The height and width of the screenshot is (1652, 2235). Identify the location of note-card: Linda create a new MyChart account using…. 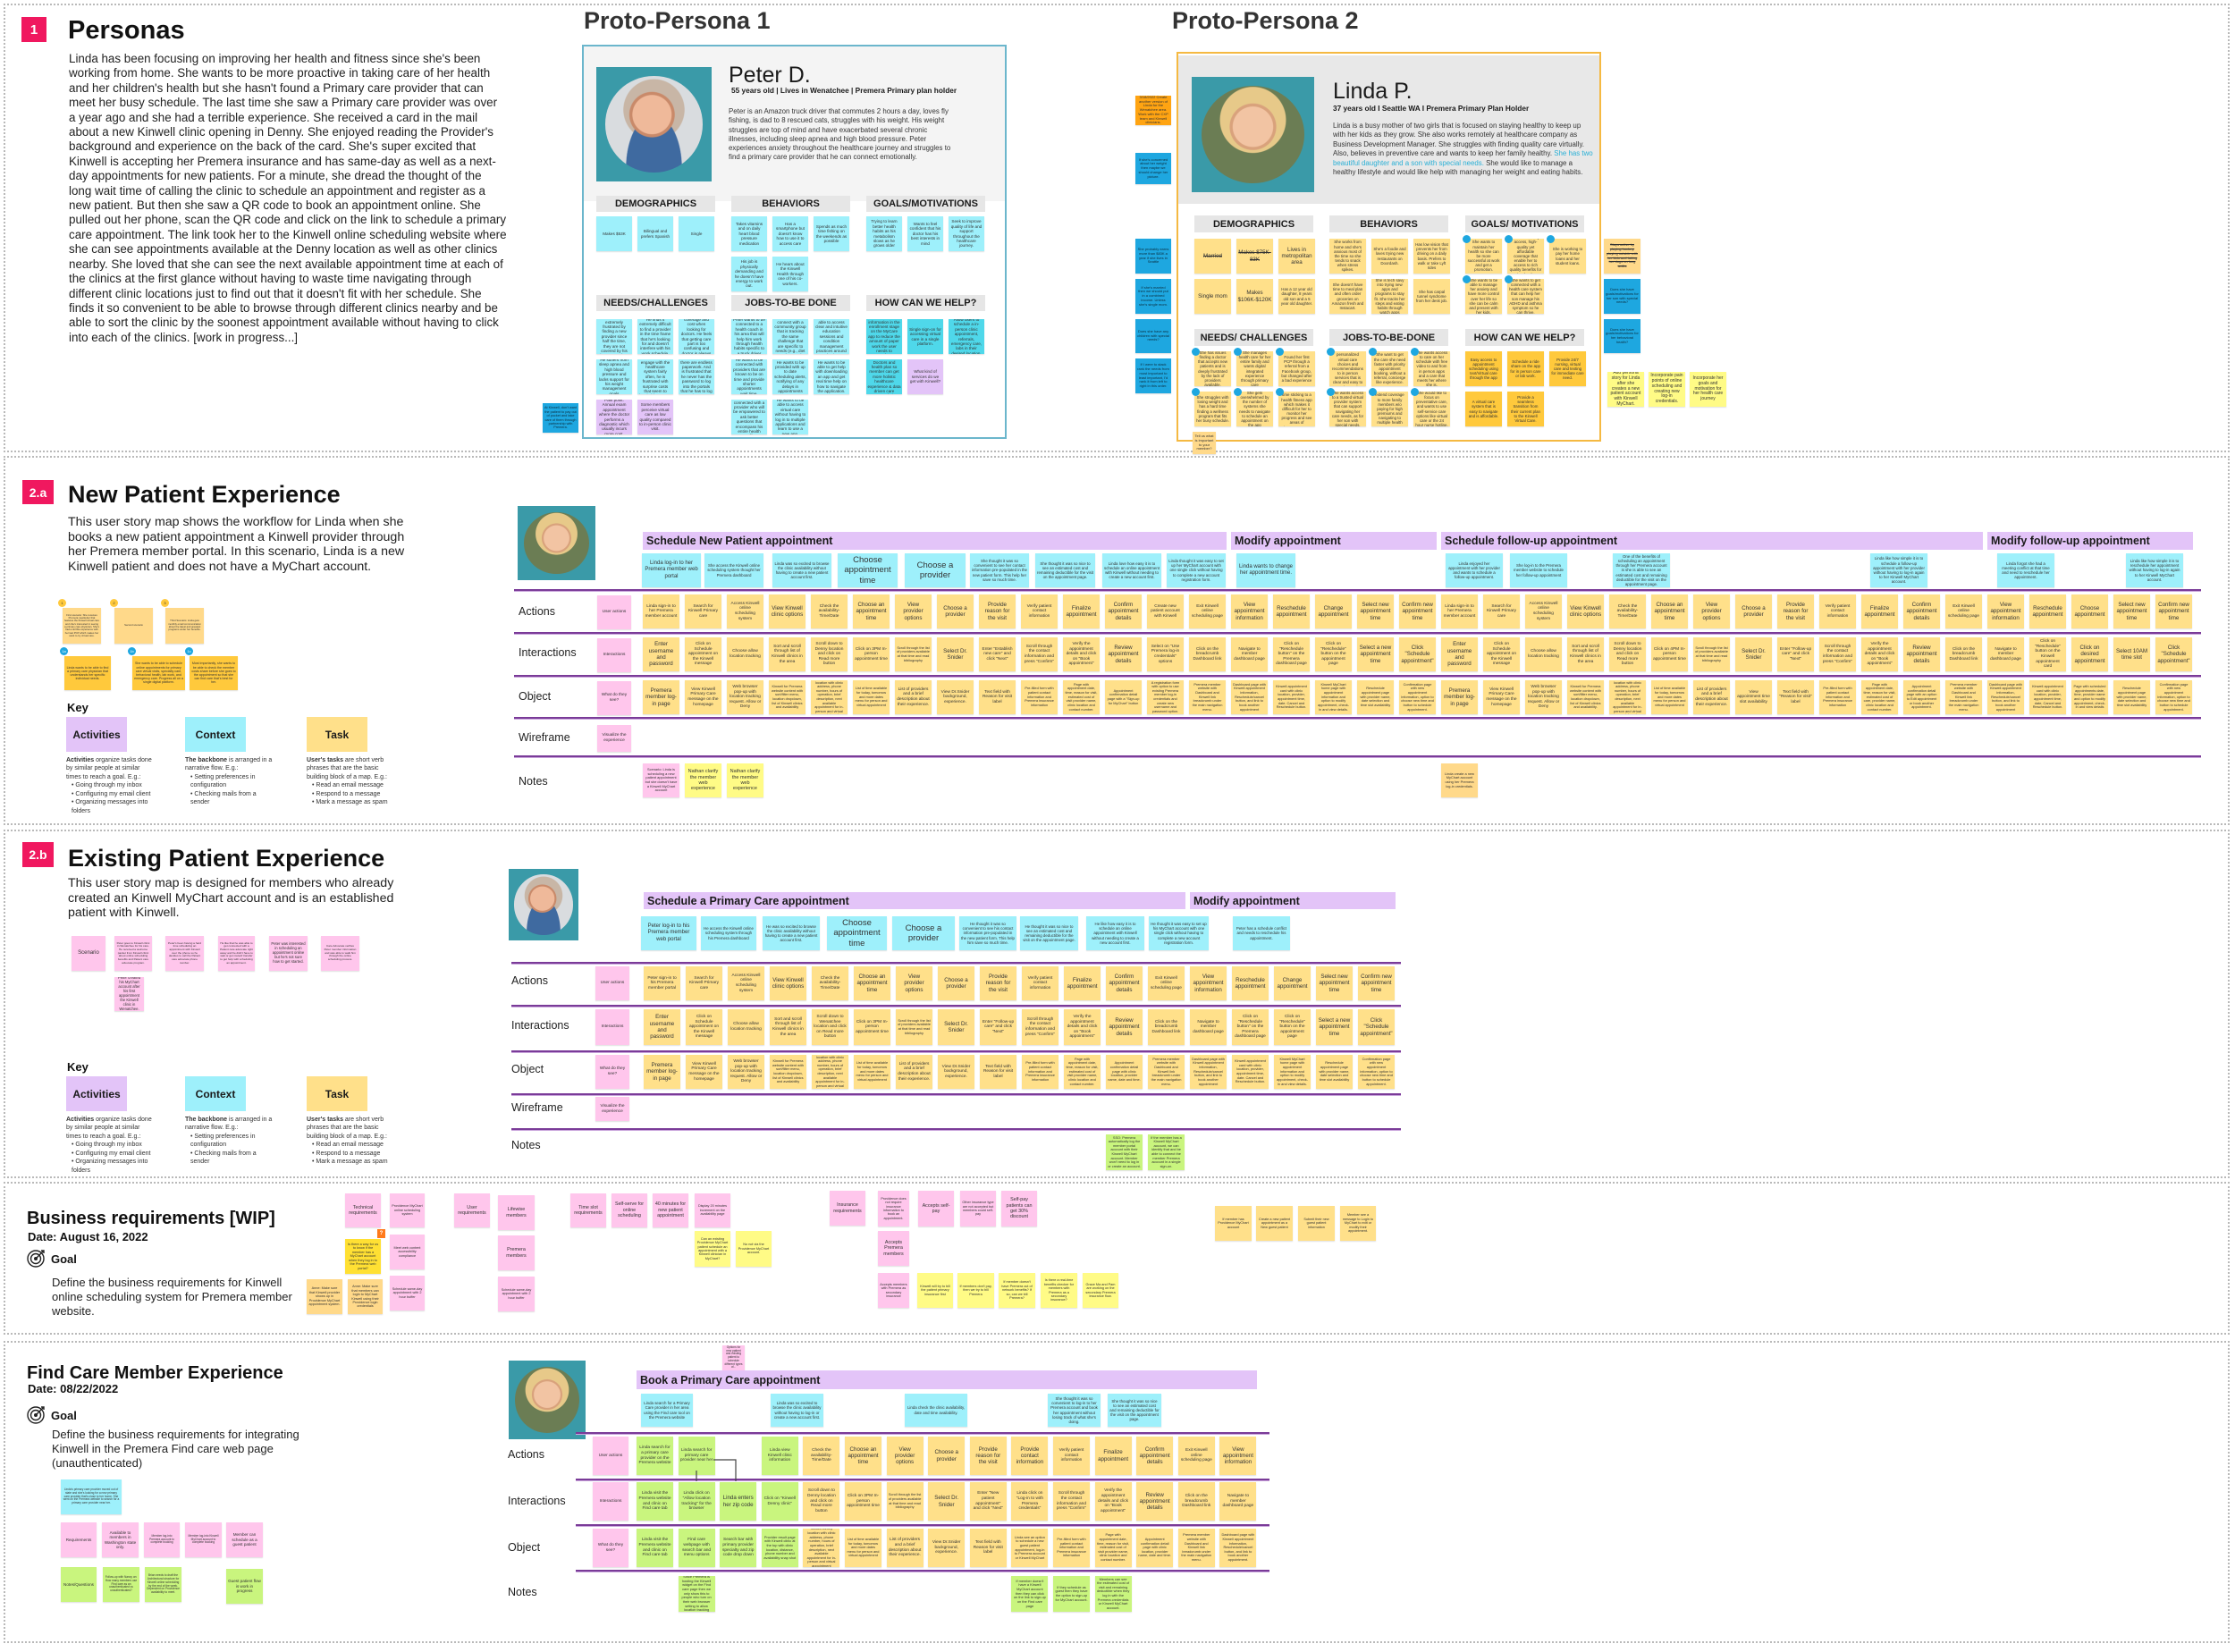
(1459, 780).